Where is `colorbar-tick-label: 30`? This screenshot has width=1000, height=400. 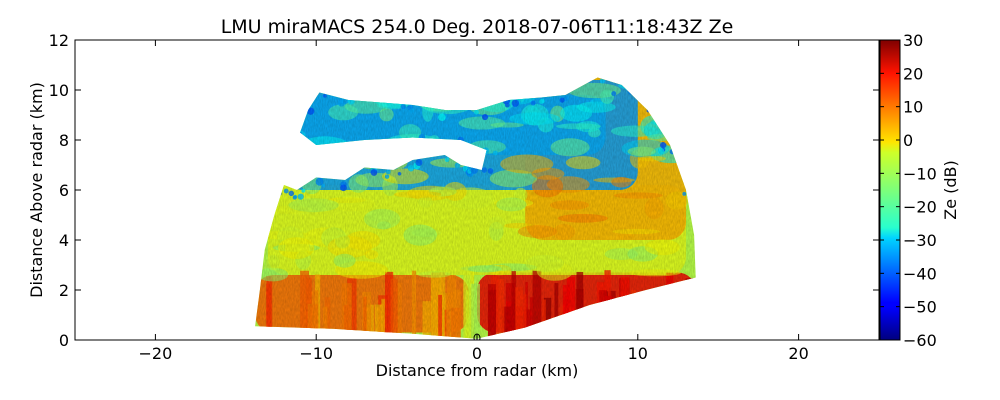
colorbar-tick-label: 30 is located at coordinates (913, 40).